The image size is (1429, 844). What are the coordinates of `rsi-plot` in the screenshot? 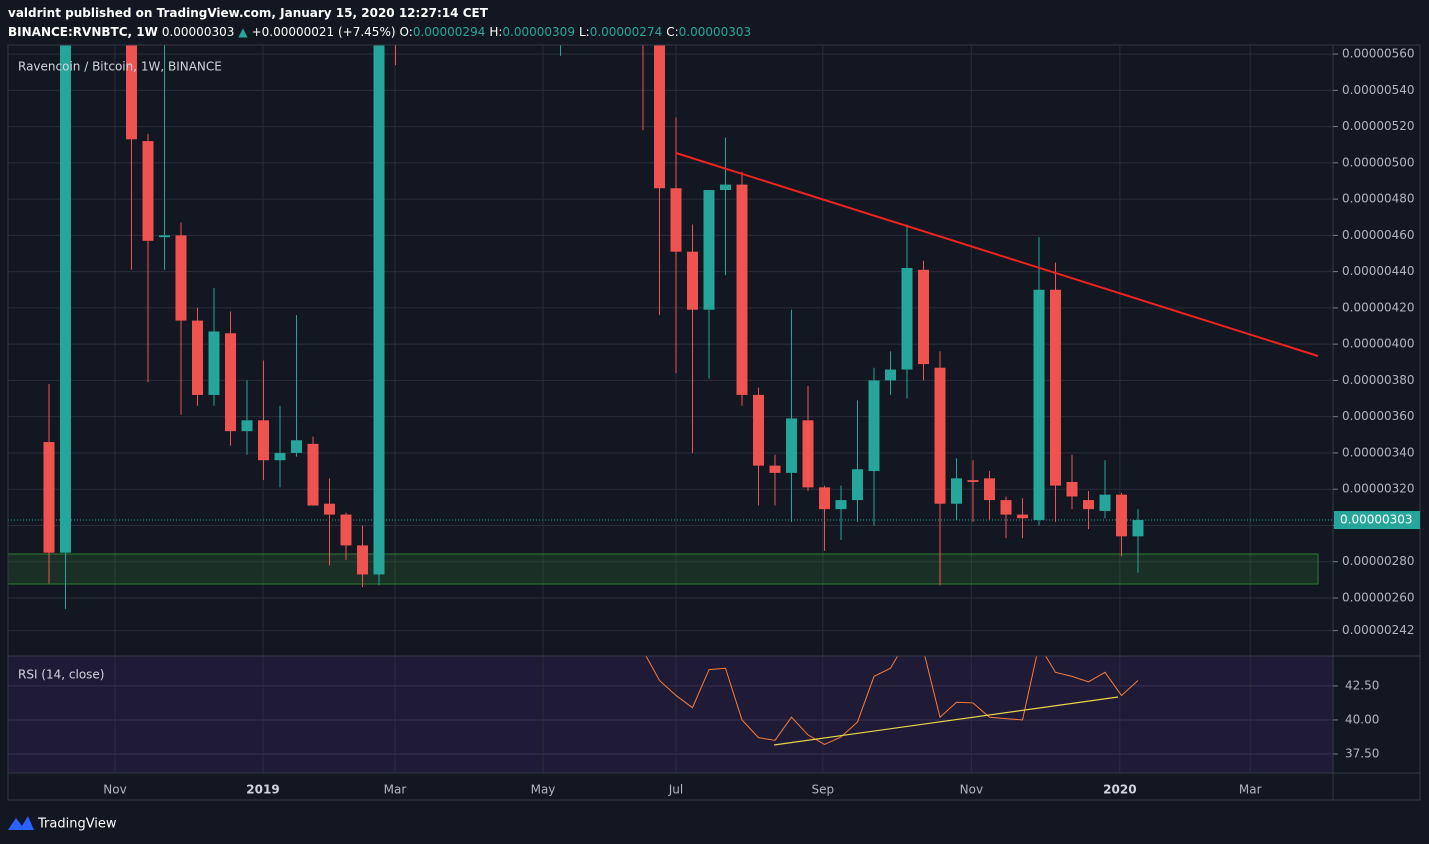 It's located at (892, 700).